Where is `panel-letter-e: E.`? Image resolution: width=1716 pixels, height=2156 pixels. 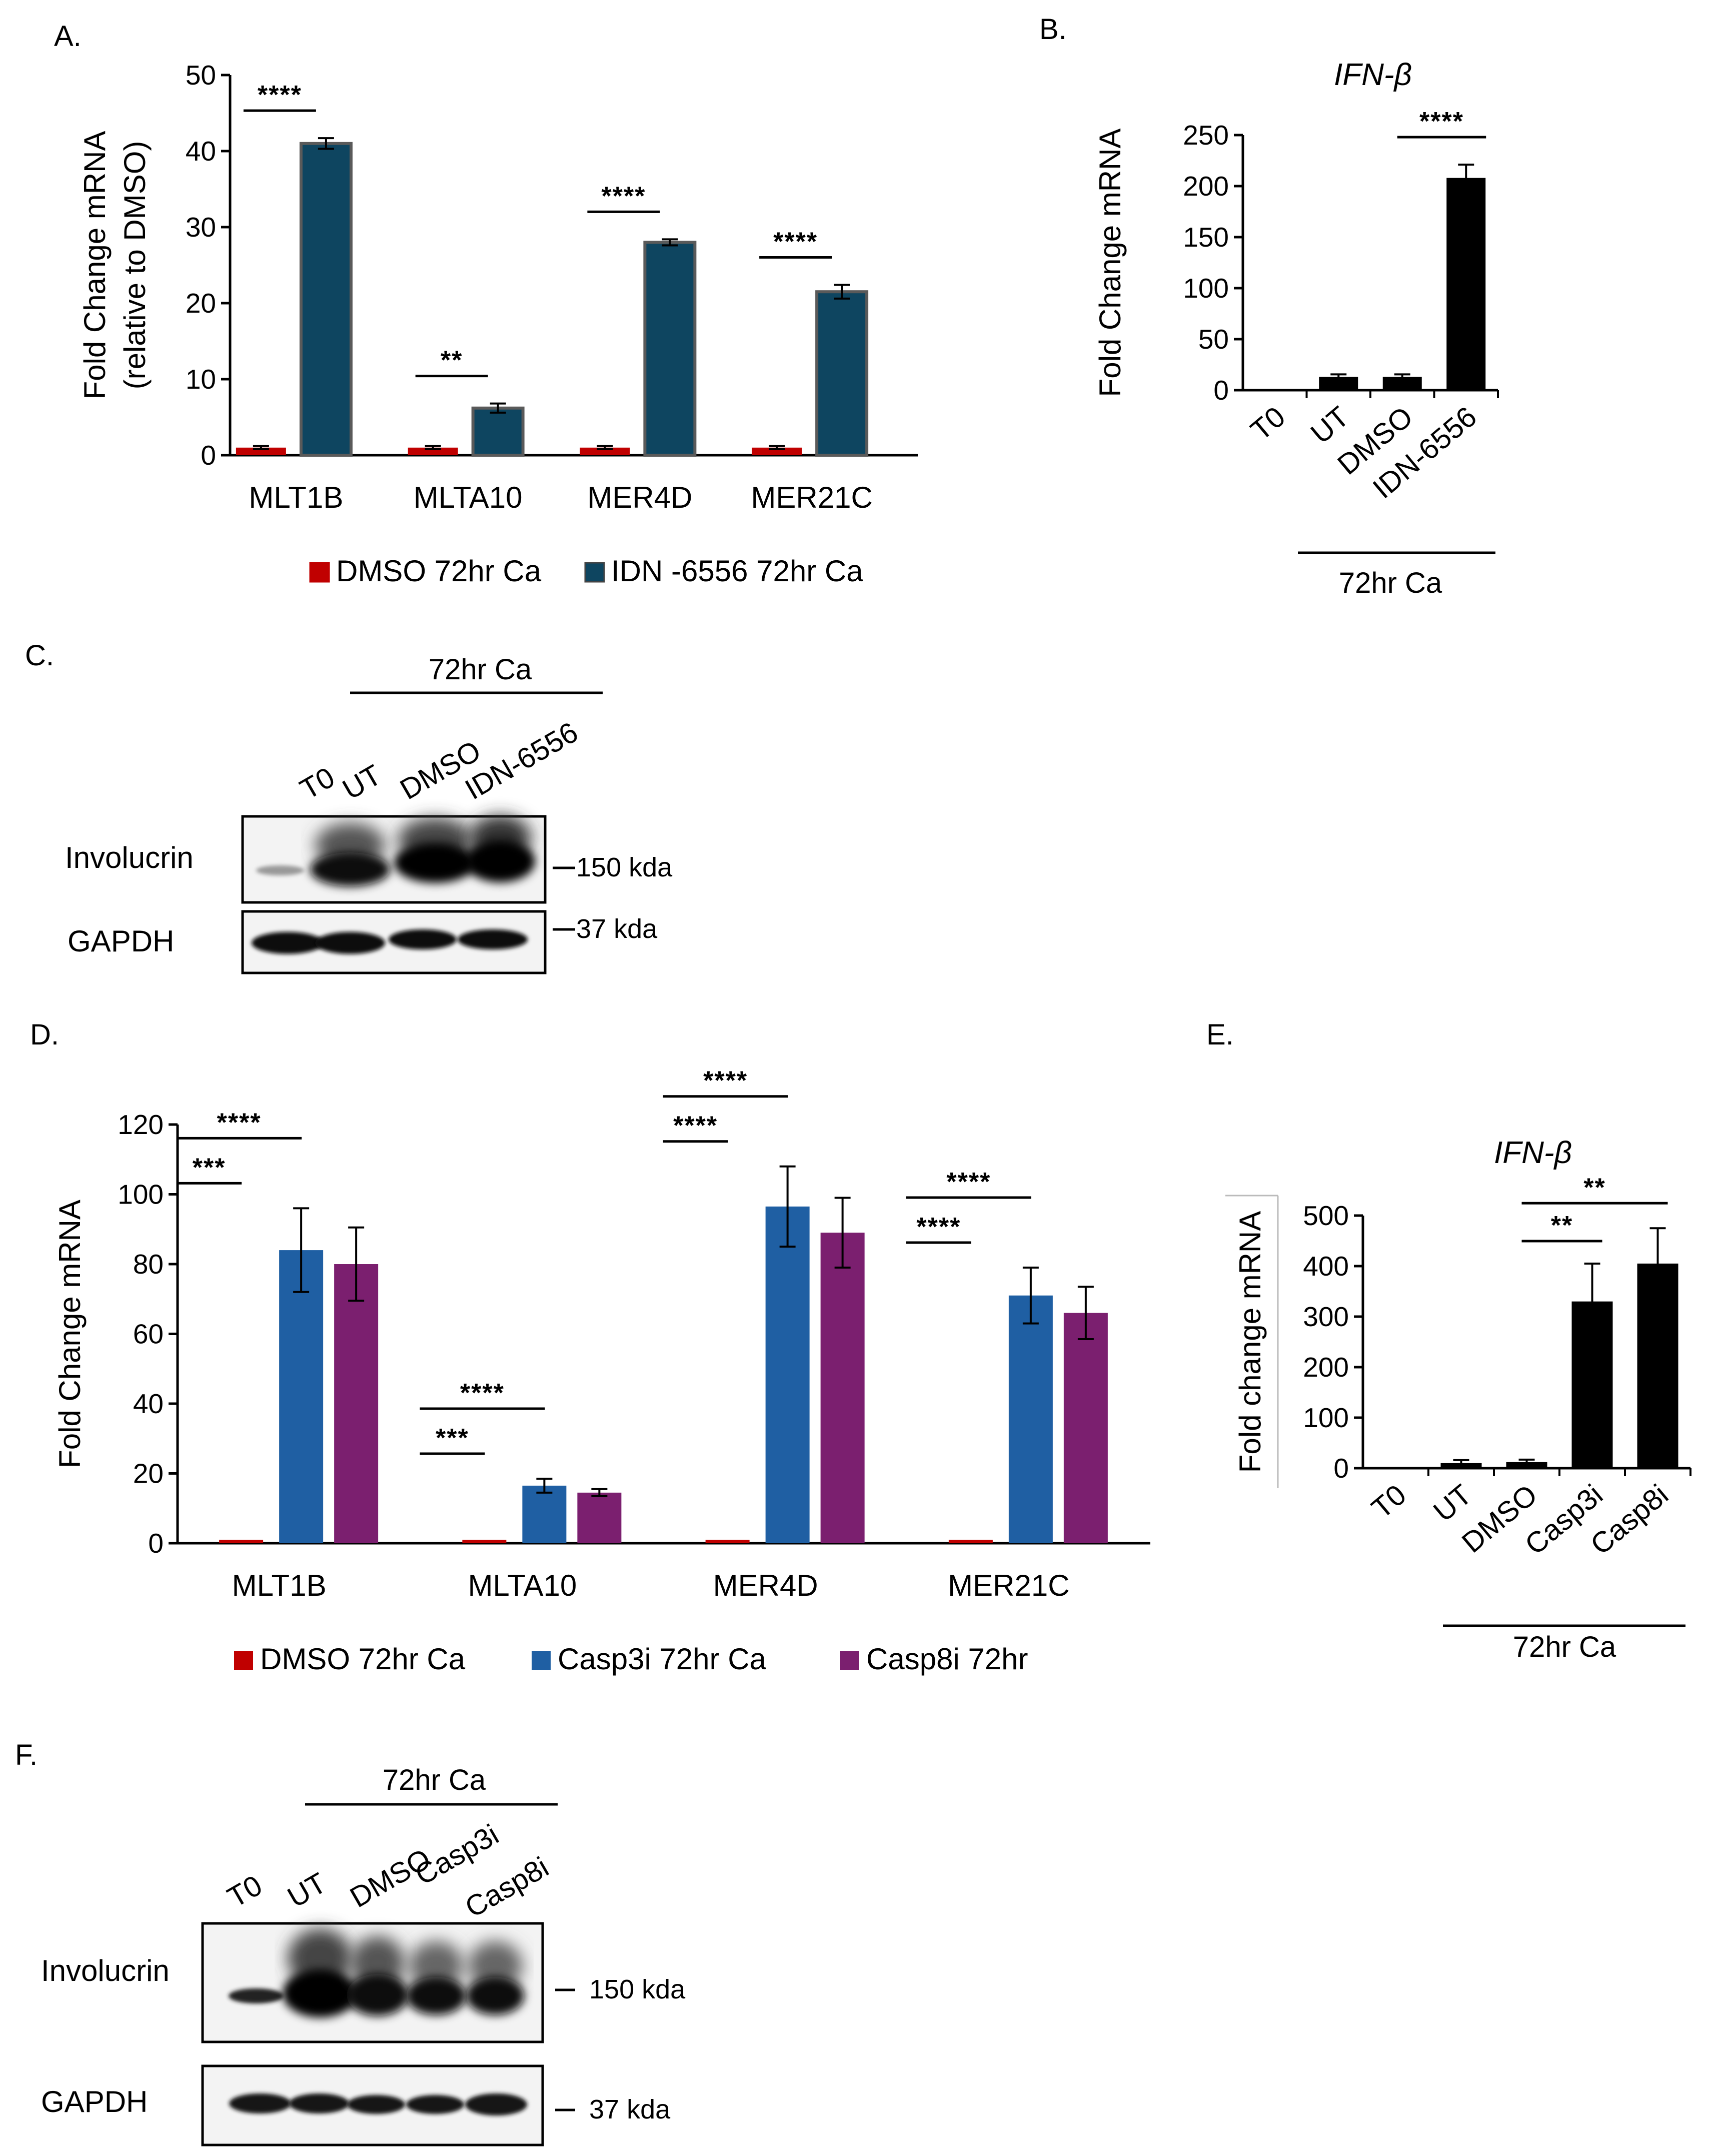 panel-letter-e: E. is located at coordinates (1220, 1034).